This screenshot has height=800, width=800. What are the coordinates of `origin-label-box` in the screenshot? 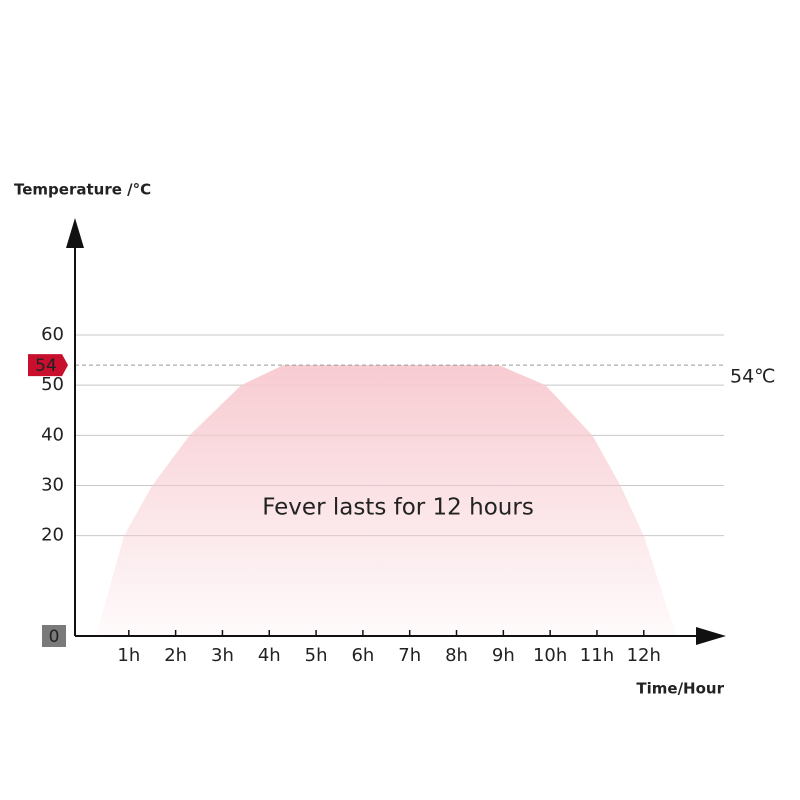 It's located at (54, 636).